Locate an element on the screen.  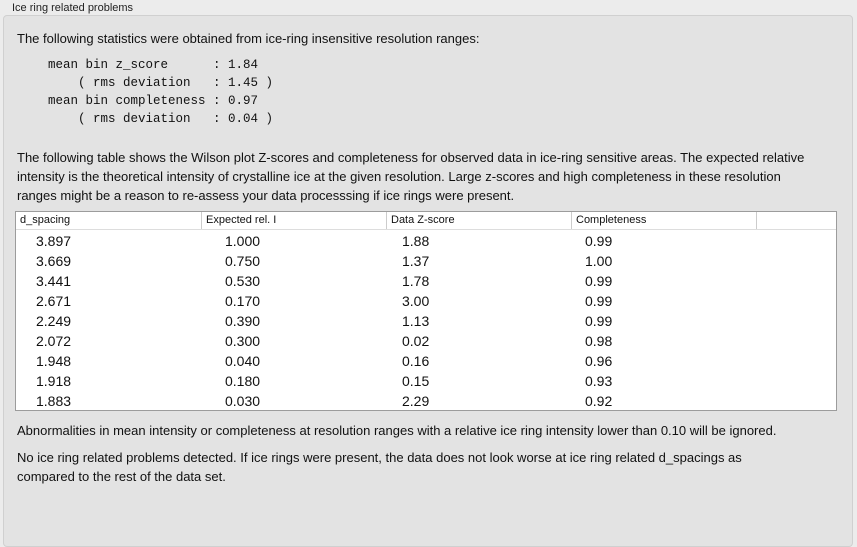
cell-data-z-score: 0.15 is located at coordinates (416, 381).